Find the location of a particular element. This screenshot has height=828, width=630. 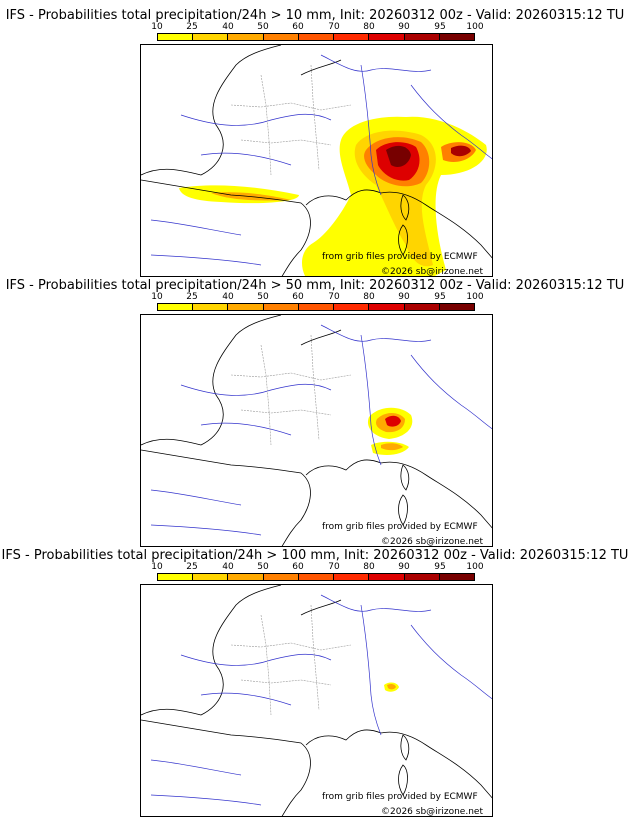

rivers is located at coordinates (321, 430).